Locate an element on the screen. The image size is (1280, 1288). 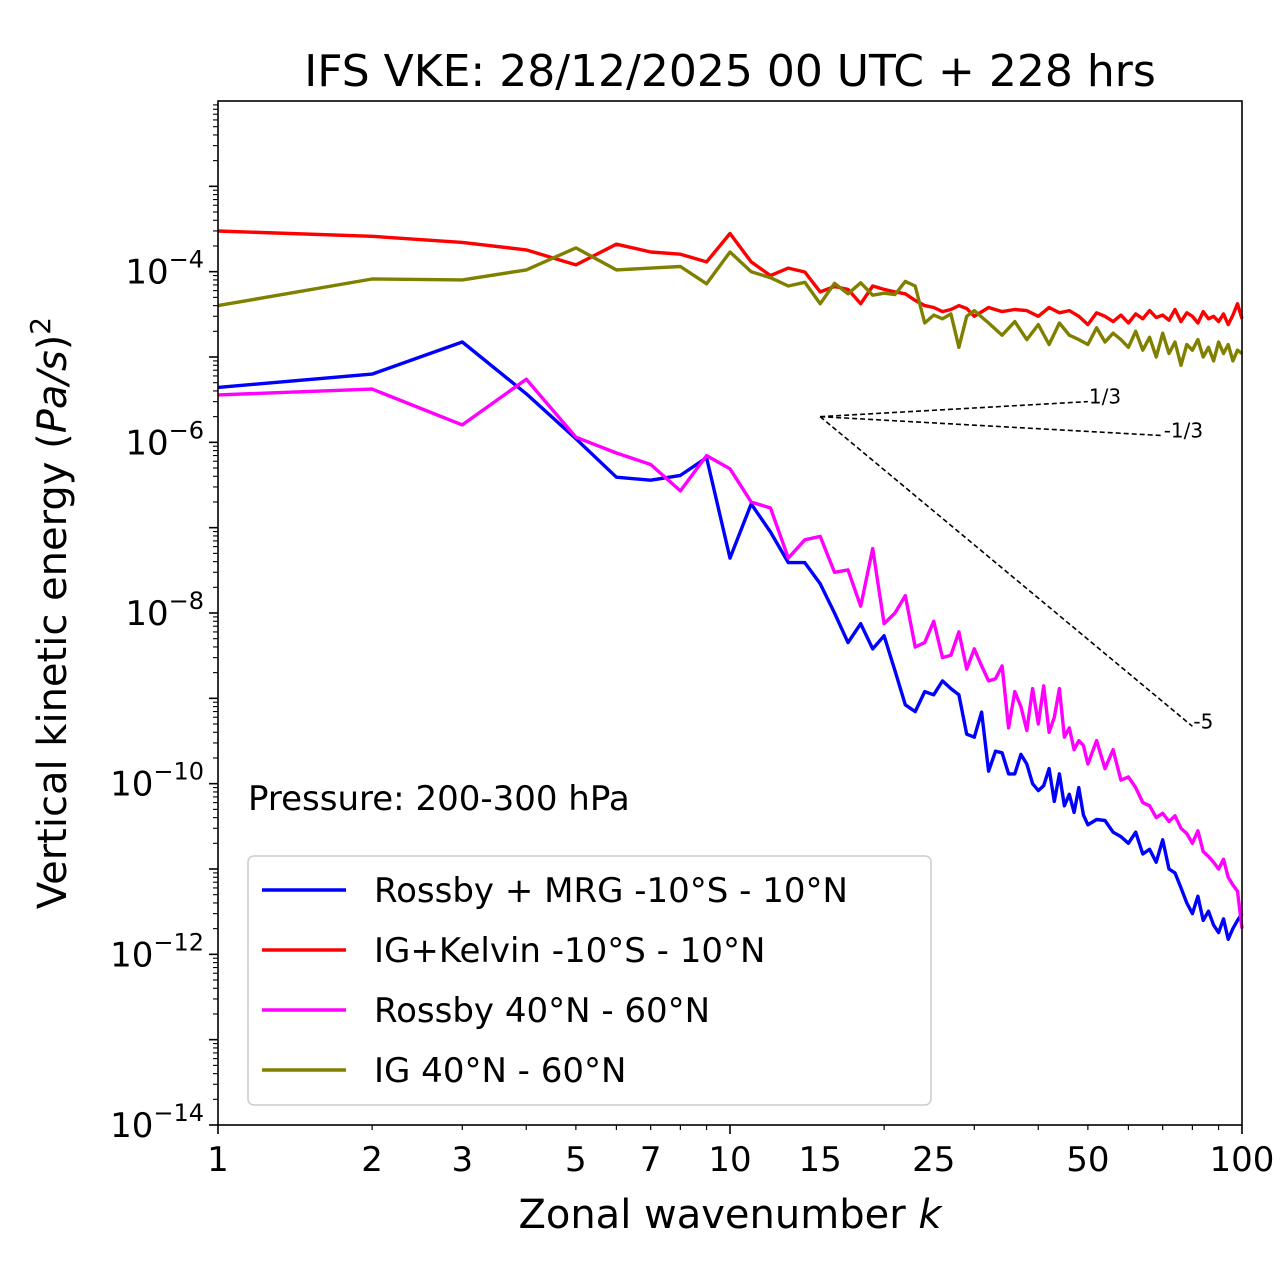
legend-label-2: IG+Kelvin -10°S - 10°N is located at coordinates (569, 951).